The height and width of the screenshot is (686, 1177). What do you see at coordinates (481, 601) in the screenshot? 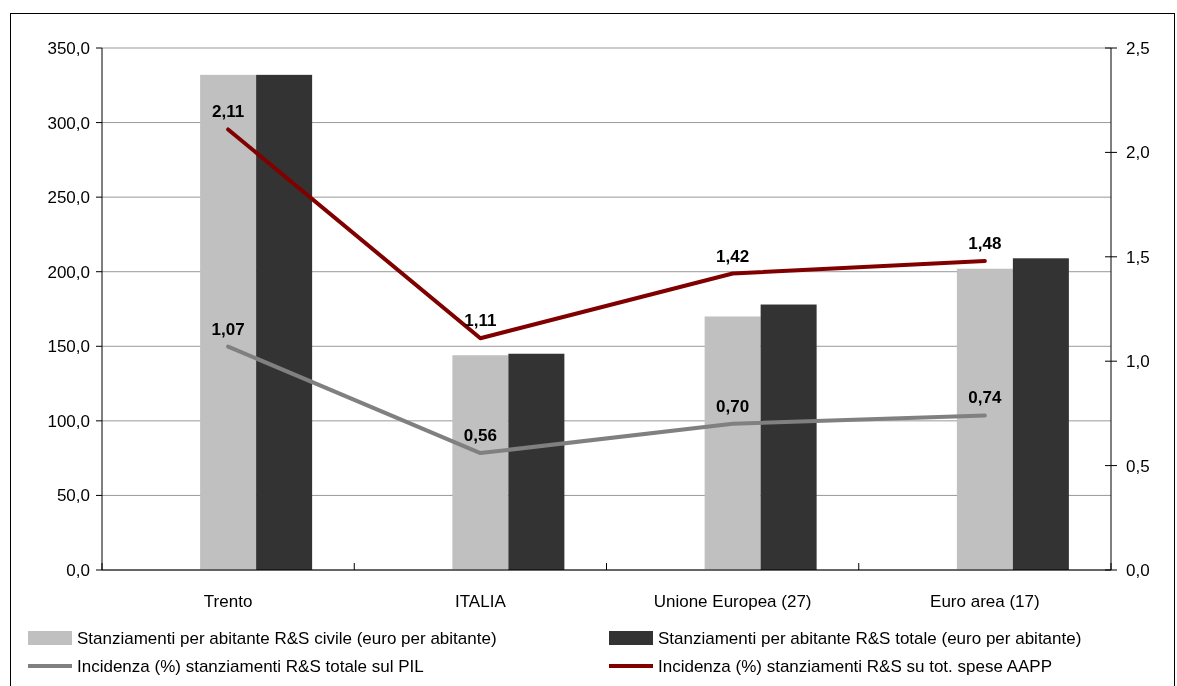
I see `x-tick-label: ITALIA` at bounding box center [481, 601].